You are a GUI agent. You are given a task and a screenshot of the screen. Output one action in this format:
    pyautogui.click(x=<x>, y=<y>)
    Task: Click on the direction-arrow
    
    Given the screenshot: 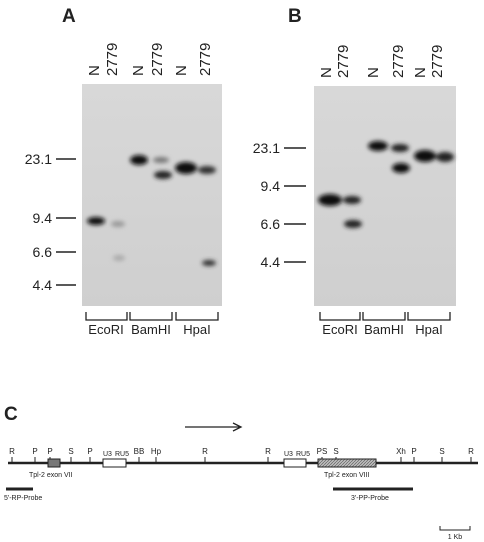 What is the action you would take?
    pyautogui.click(x=214, y=427)
    